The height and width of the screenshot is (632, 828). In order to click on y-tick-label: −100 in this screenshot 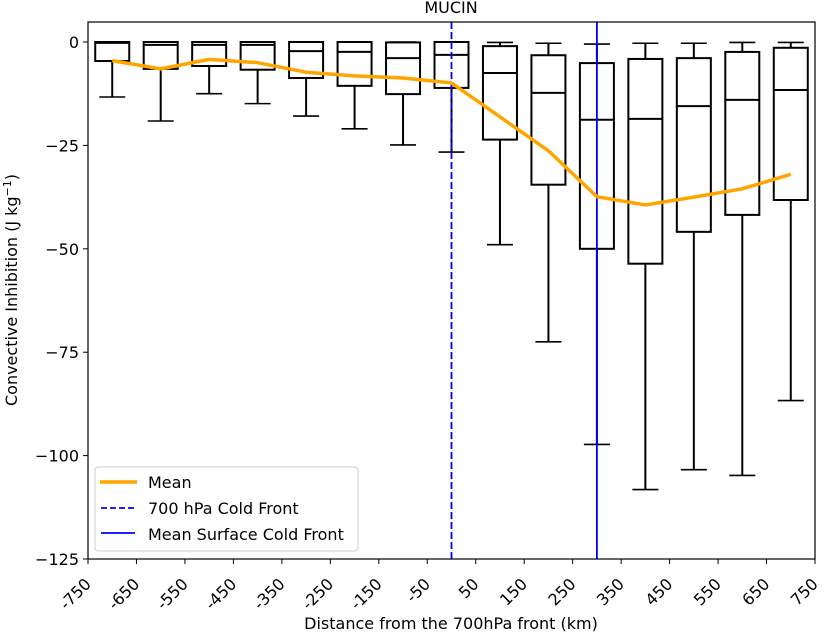, I will do `click(57, 456)`.